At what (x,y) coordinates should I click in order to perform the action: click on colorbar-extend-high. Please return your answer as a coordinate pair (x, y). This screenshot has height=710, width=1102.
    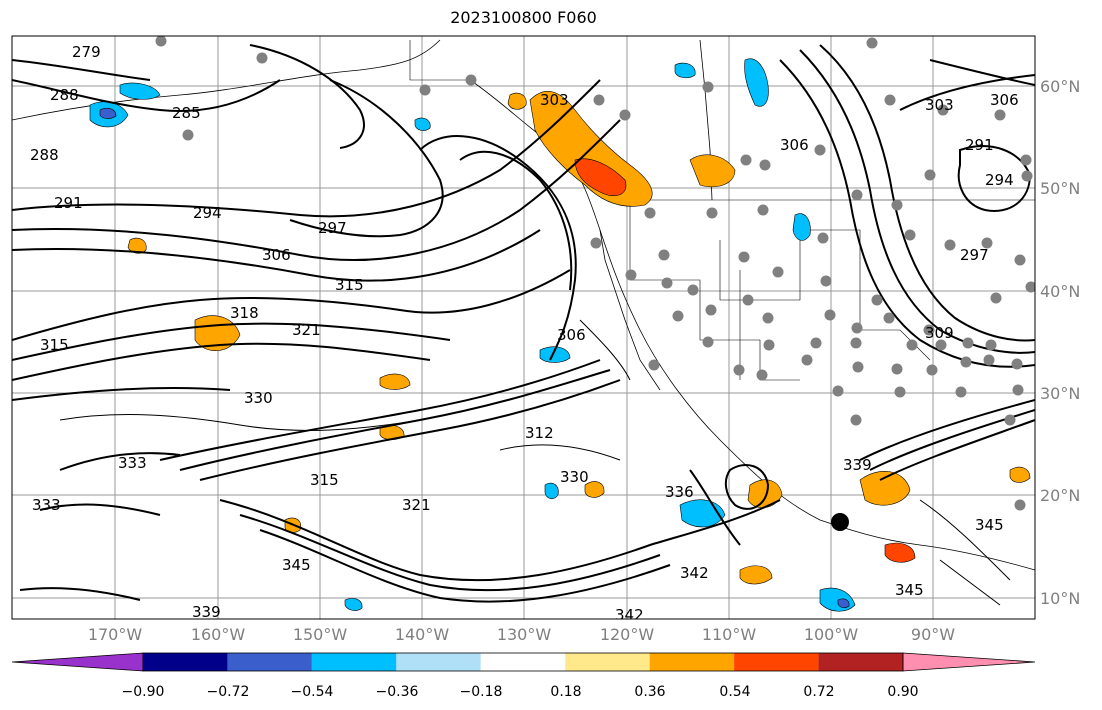
    Looking at the image, I should click on (969, 662).